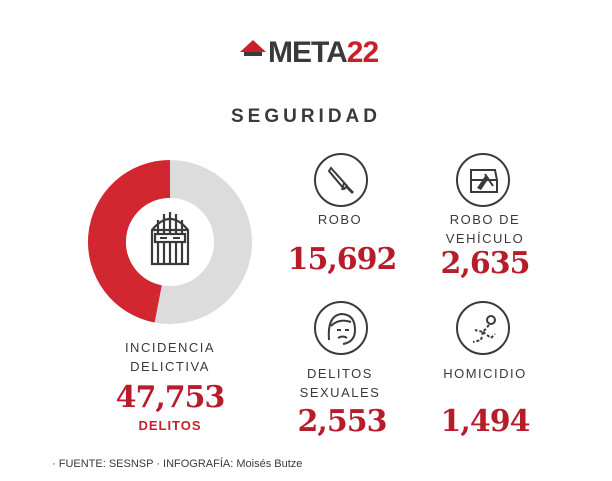  What do you see at coordinates (485, 263) in the screenshot?
I see `stat-vehiculo-value: 2,635` at bounding box center [485, 263].